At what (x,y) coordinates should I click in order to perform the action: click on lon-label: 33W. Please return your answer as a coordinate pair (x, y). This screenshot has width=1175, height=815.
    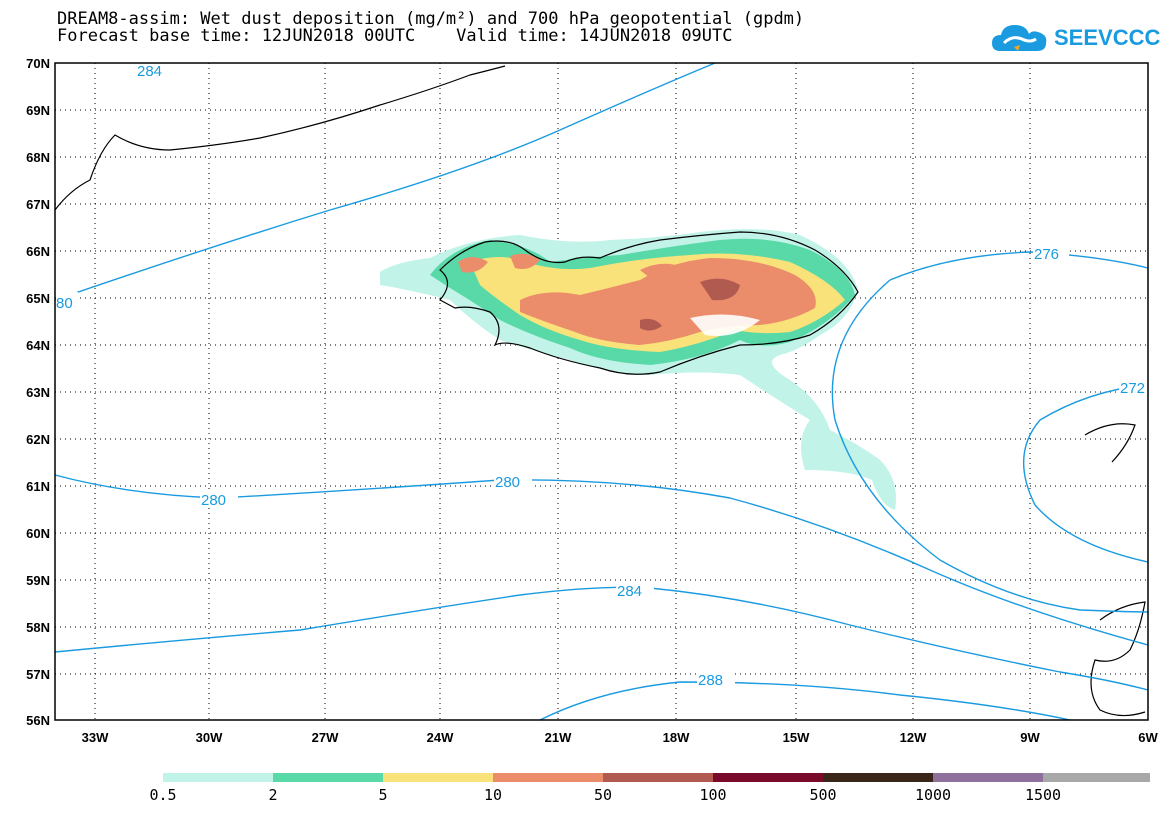
    Looking at the image, I should click on (95, 737).